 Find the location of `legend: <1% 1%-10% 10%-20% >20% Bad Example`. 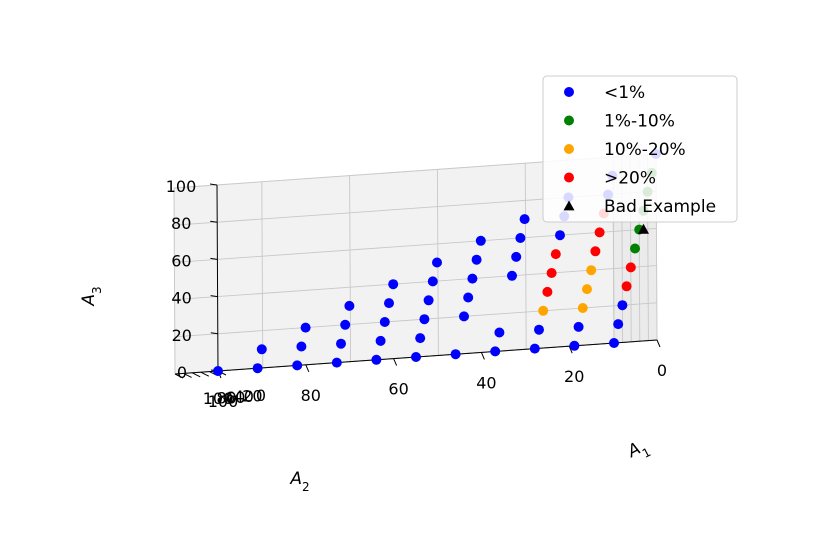

legend: <1% 1%-10% 10%-20% >20% Bad Example is located at coordinates (640, 149).